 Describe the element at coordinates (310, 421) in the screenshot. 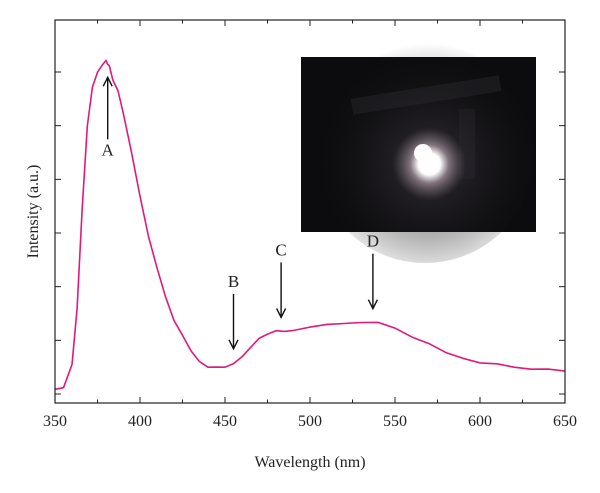

I see `x-tick-label: 500` at that location.